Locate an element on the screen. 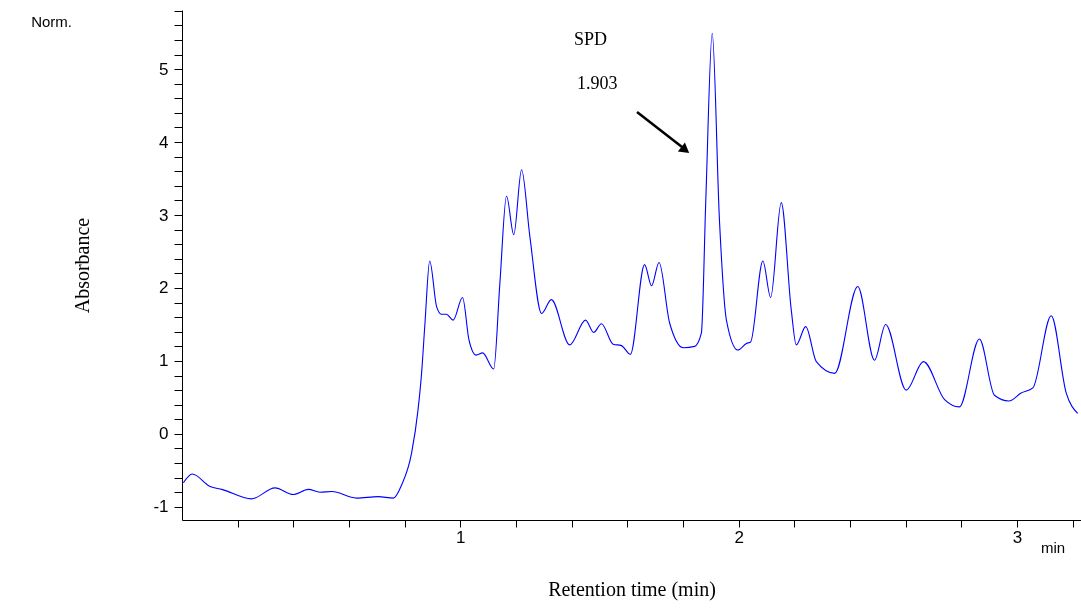  text: min is located at coordinates (1053, 547).